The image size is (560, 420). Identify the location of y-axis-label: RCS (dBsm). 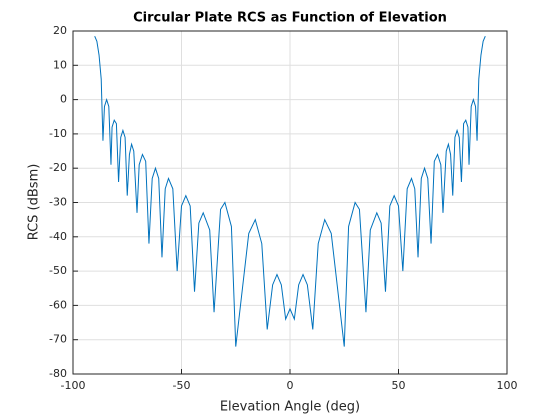
(34, 202).